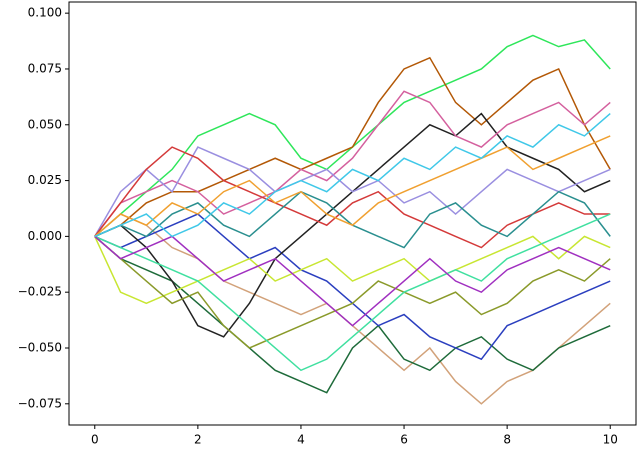 Image resolution: width=640 pixels, height=453 pixels. Describe the element at coordinates (507, 440) in the screenshot. I see `x-tick-label: 8` at that location.